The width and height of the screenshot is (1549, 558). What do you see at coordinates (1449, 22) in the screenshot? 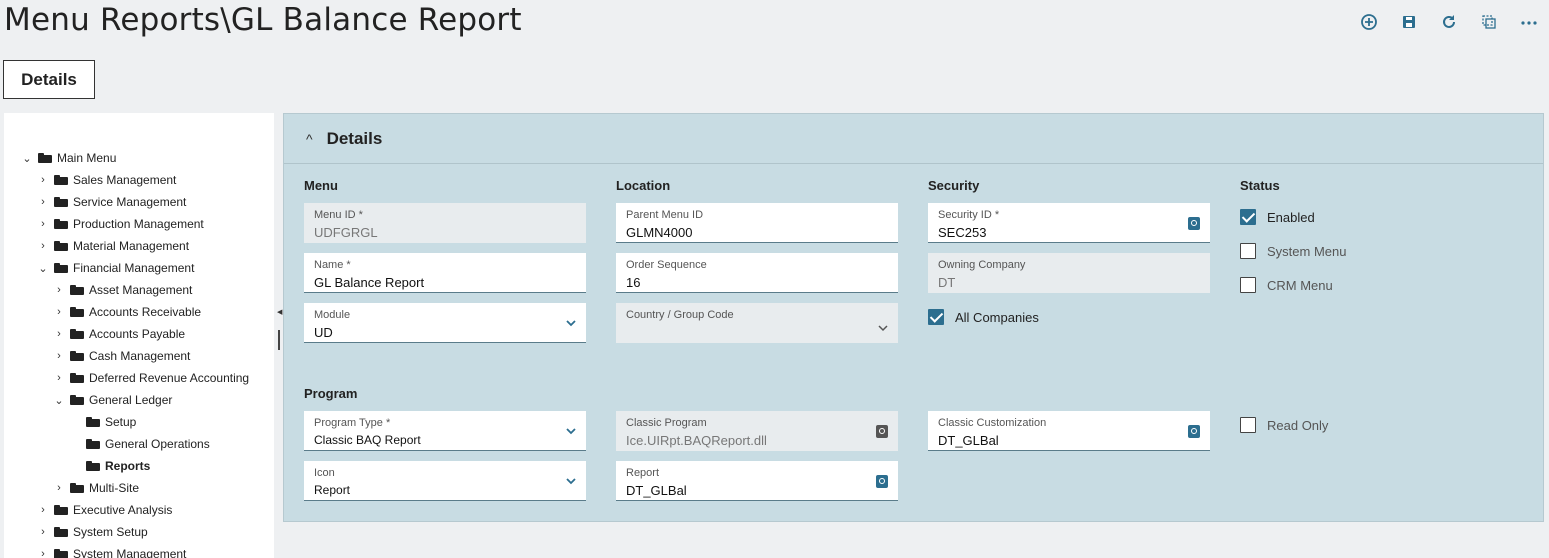
I see `refresh-icon` at bounding box center [1449, 22].